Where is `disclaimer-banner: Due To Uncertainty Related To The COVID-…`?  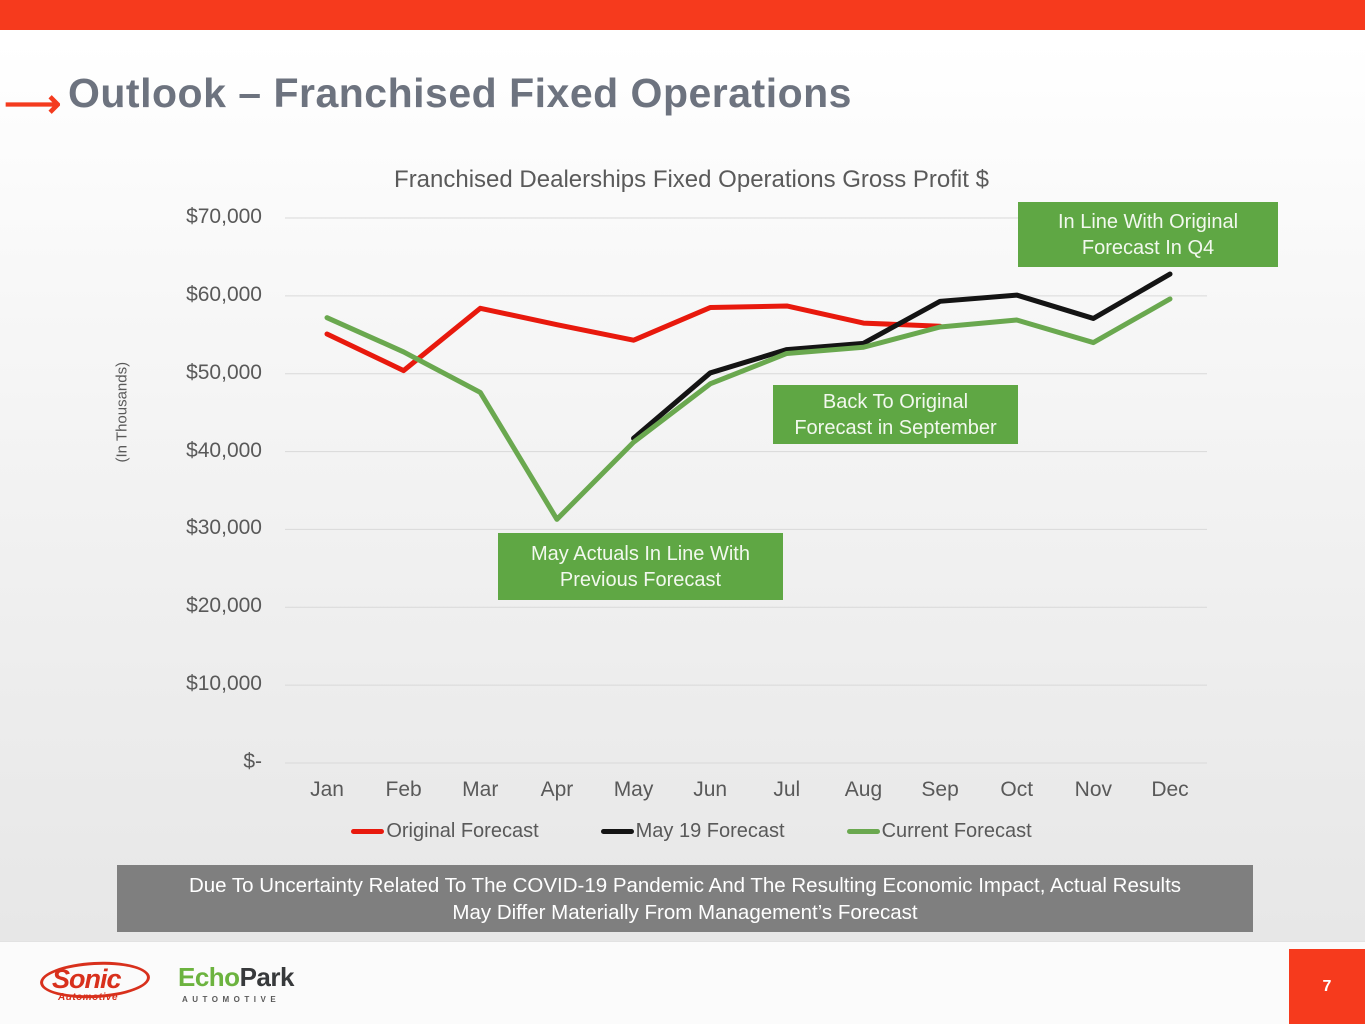
disclaimer-banner: Due To Uncertainty Related To The COVID-… is located at coordinates (685, 898).